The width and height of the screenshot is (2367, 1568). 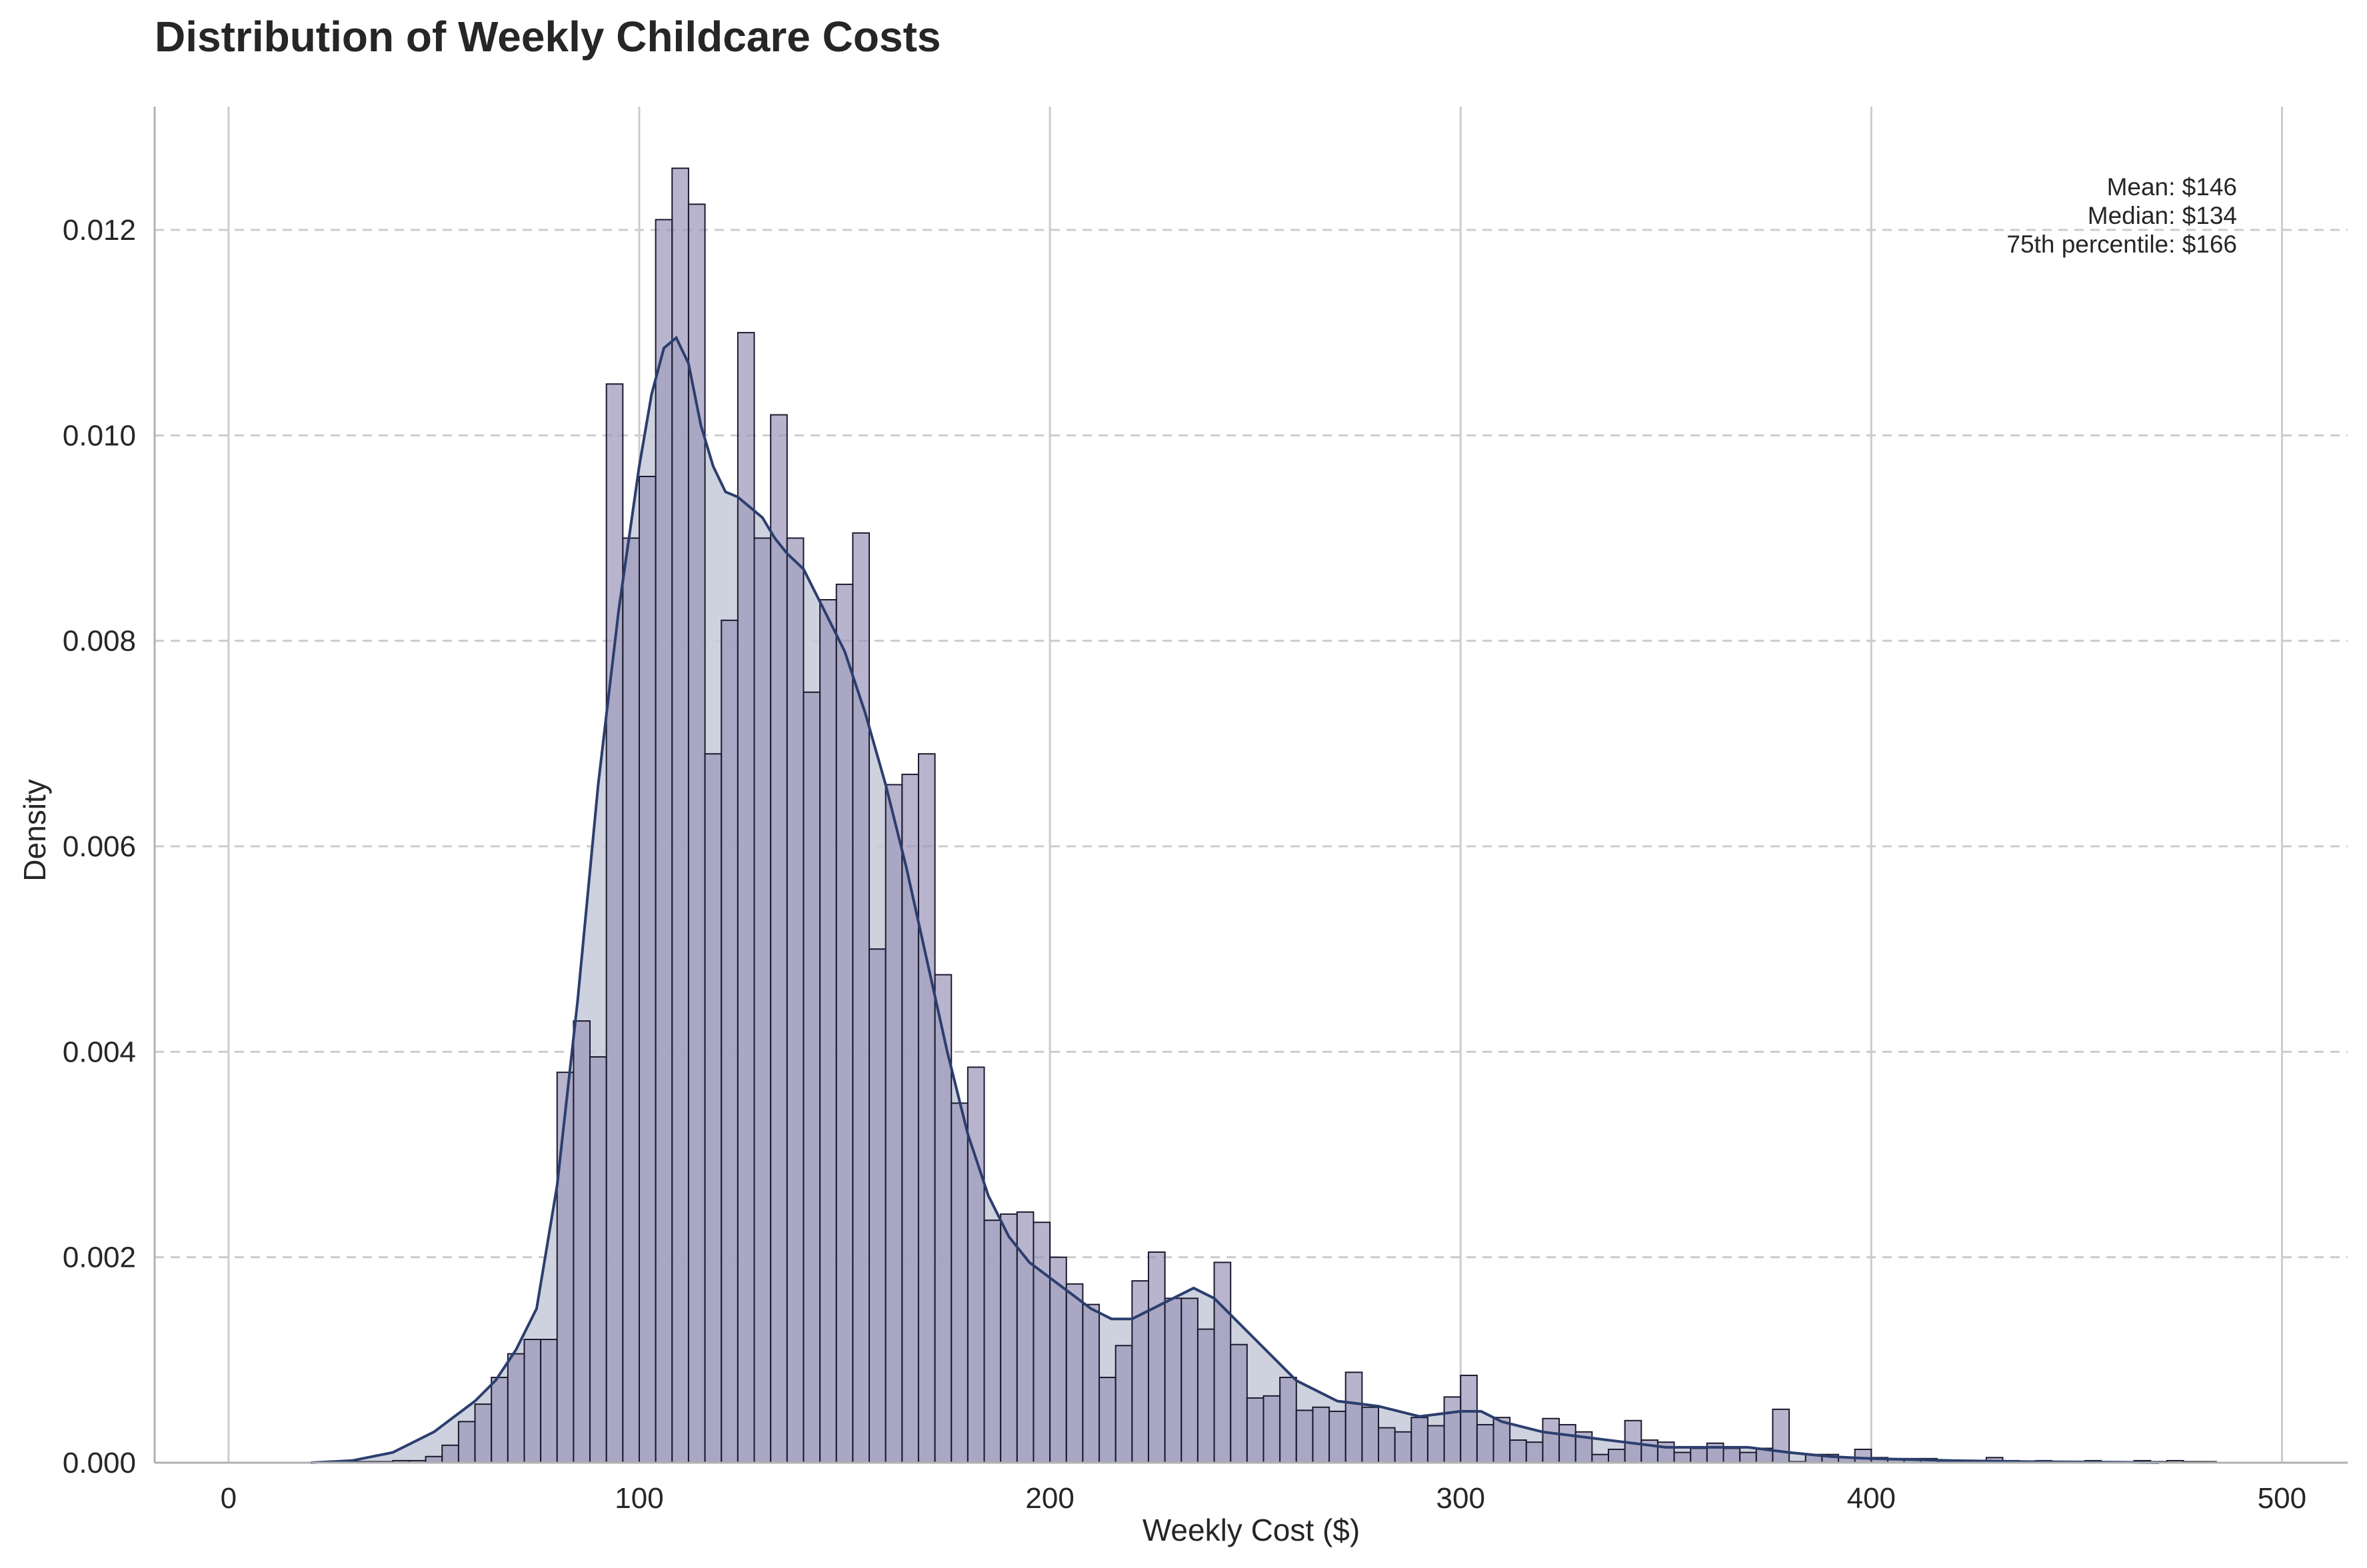 What do you see at coordinates (2172, 187) in the screenshot?
I see `mean-annotation: Mean: $146` at bounding box center [2172, 187].